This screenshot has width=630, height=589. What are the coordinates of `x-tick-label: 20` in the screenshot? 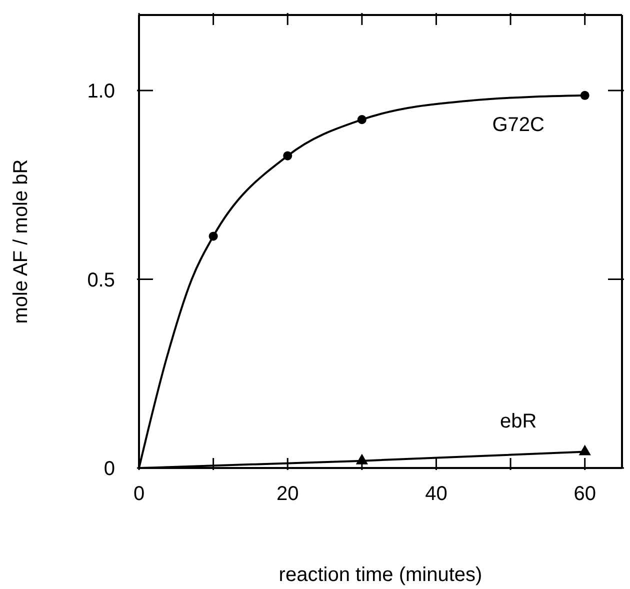 It's located at (287, 494).